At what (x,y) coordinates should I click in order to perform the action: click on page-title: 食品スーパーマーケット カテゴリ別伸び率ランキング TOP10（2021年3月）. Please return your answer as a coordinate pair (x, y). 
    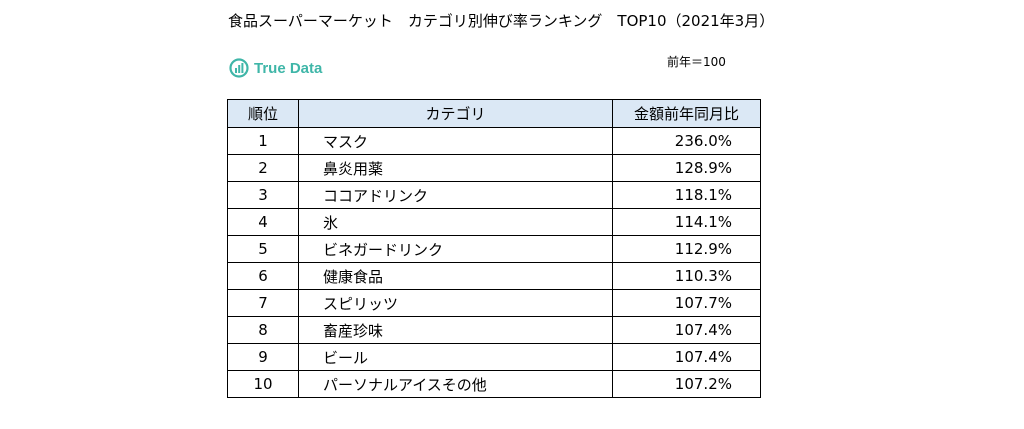
    Looking at the image, I should click on (501, 21).